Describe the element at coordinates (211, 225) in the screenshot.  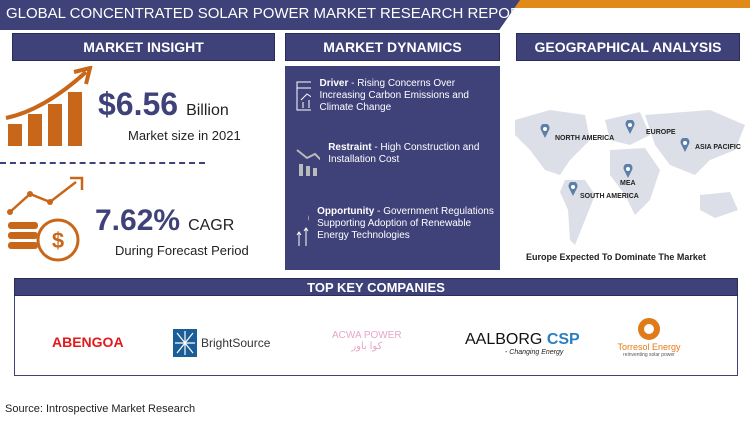
I see `cagr-unit: CAGR` at that location.